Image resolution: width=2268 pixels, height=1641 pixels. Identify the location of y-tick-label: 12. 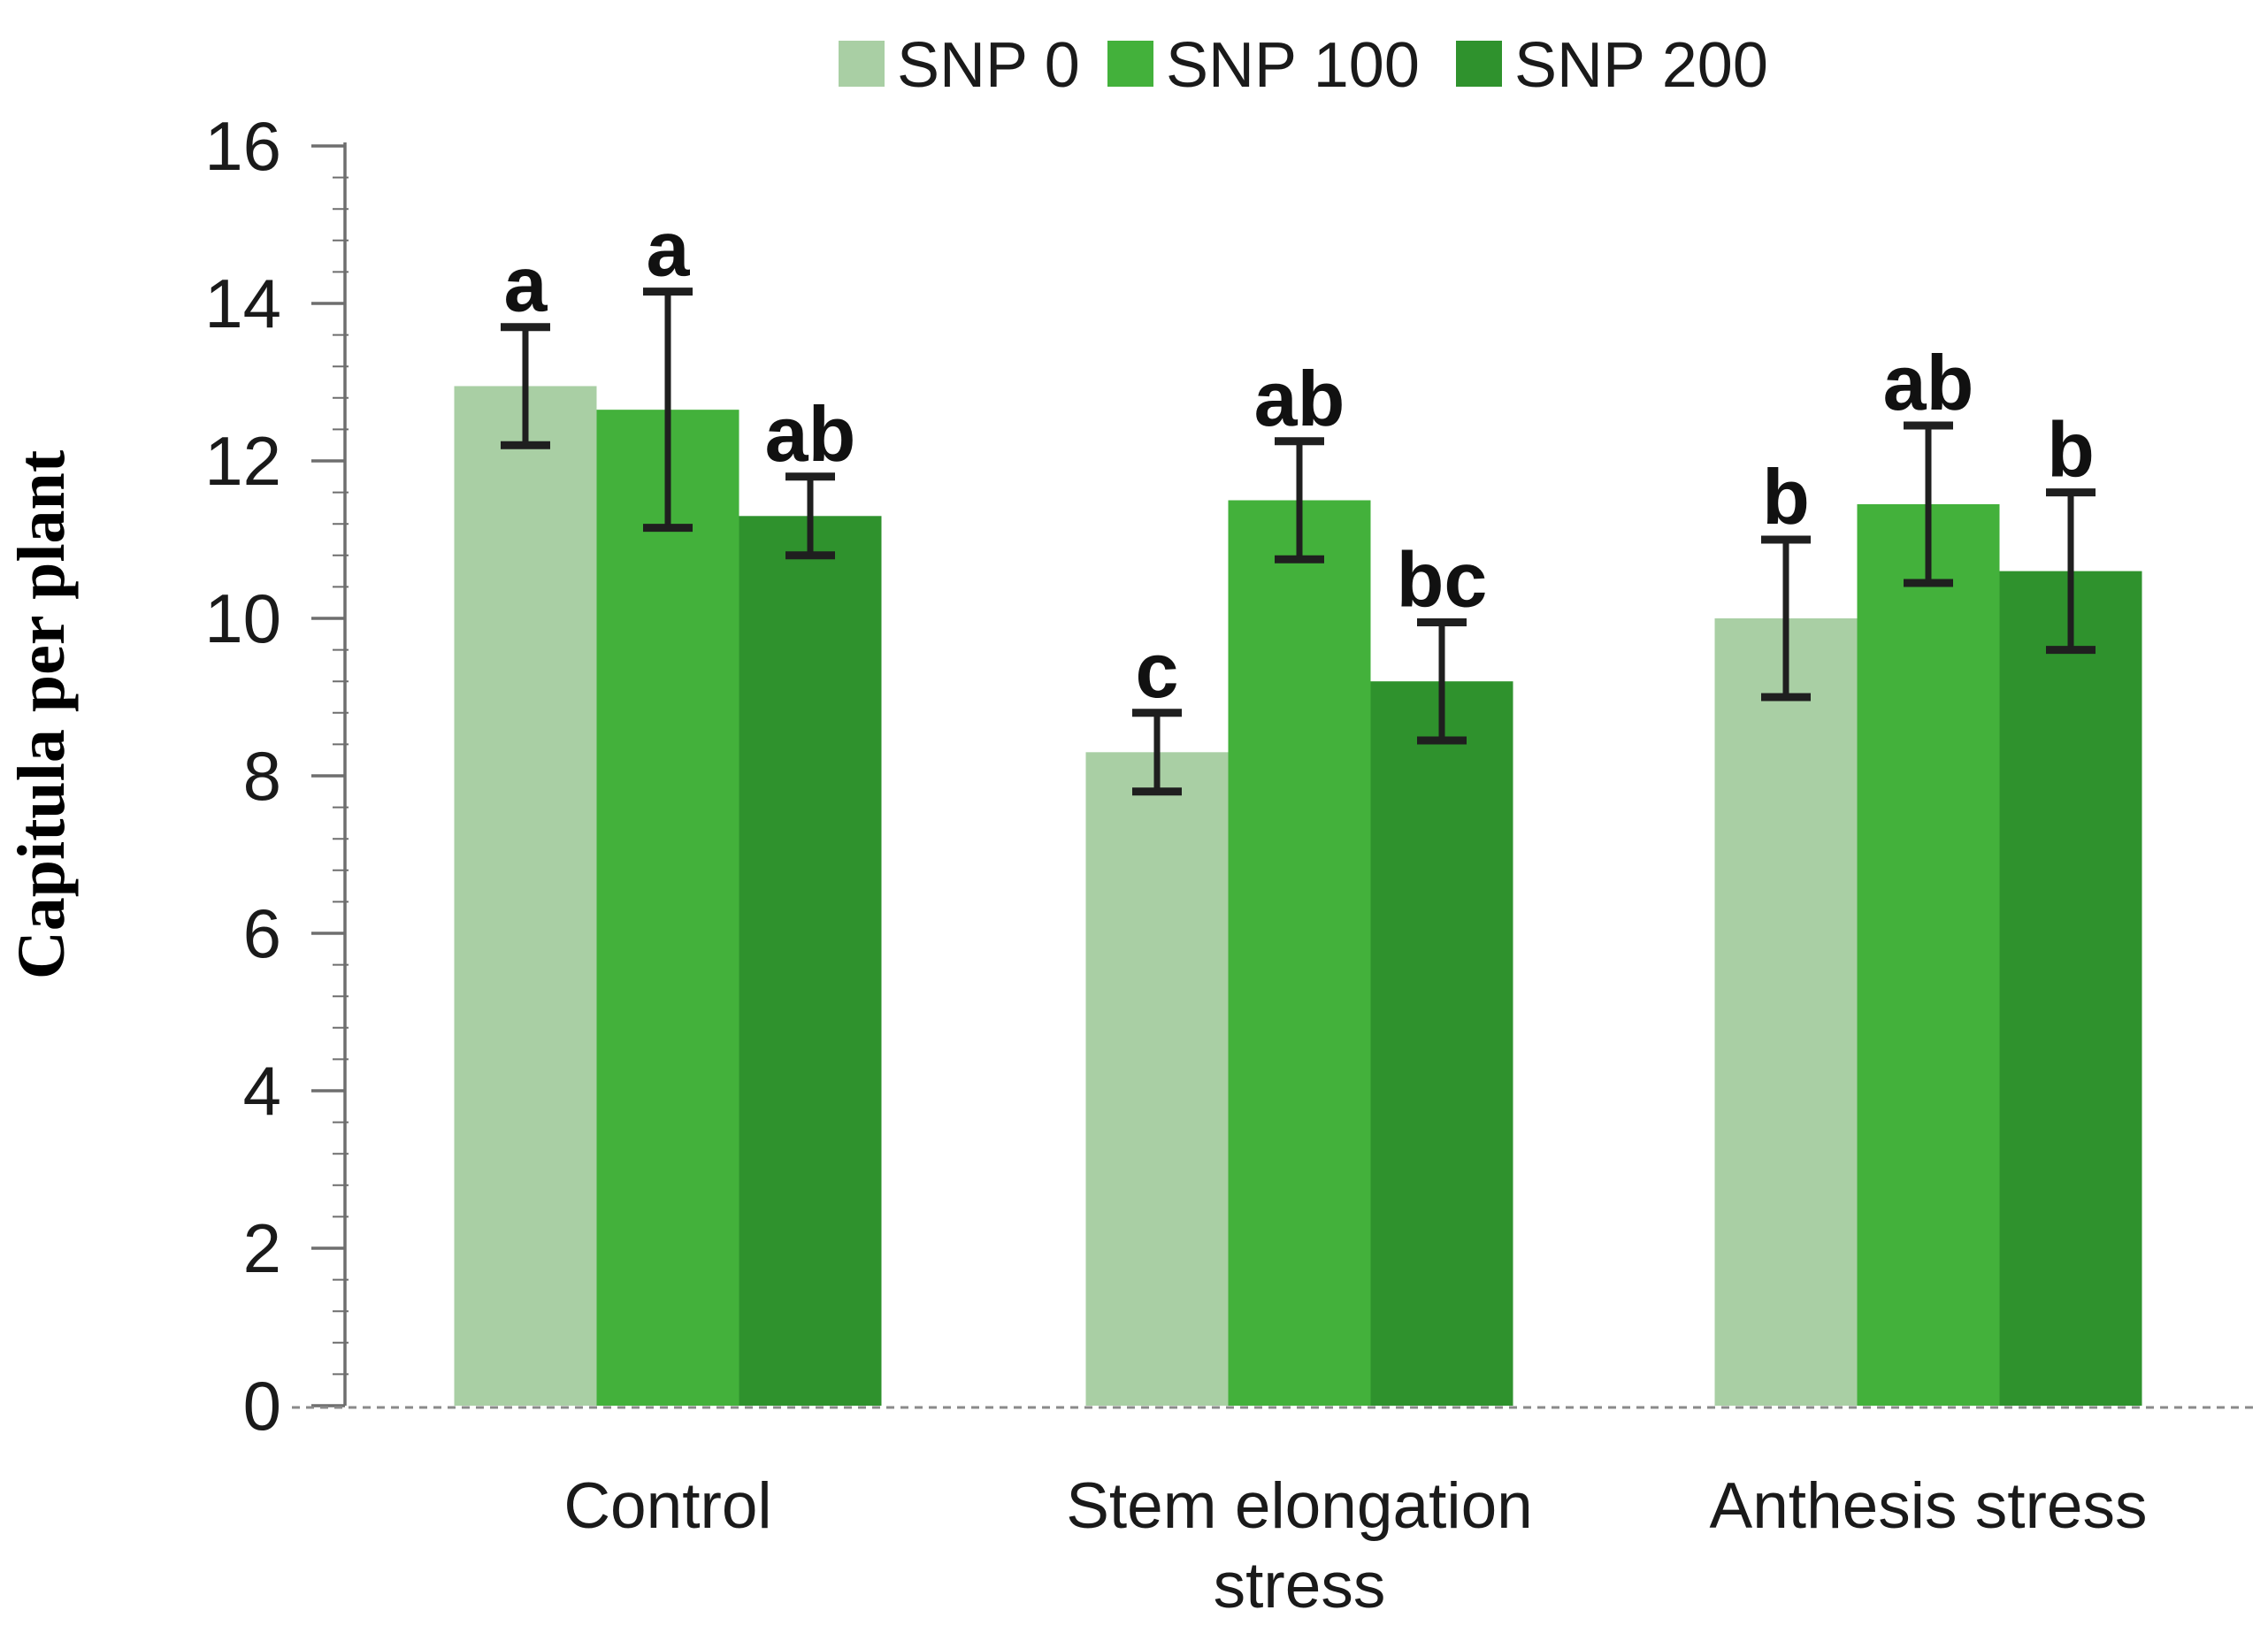
(243, 461).